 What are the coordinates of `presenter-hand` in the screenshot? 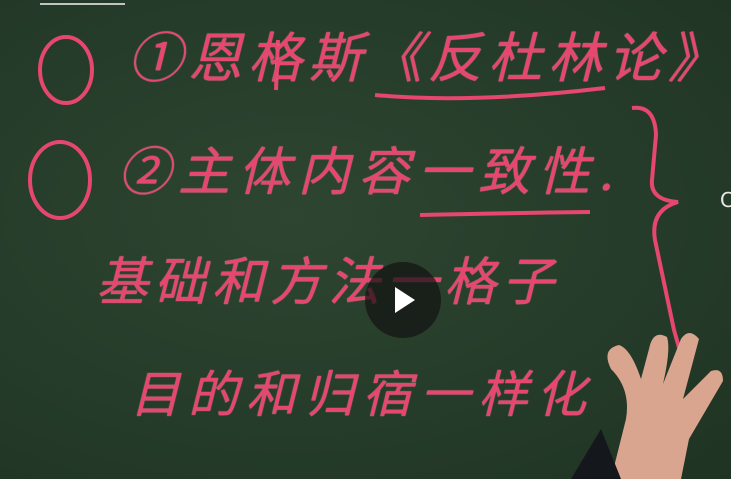 It's located at (647, 406).